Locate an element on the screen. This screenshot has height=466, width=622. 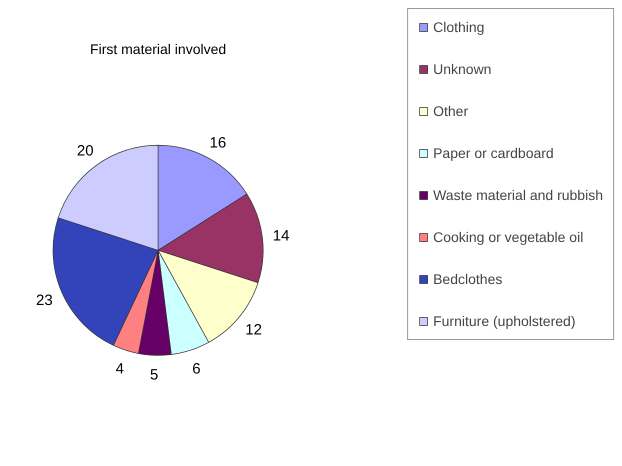
legend-label: Other is located at coordinates (450, 111).